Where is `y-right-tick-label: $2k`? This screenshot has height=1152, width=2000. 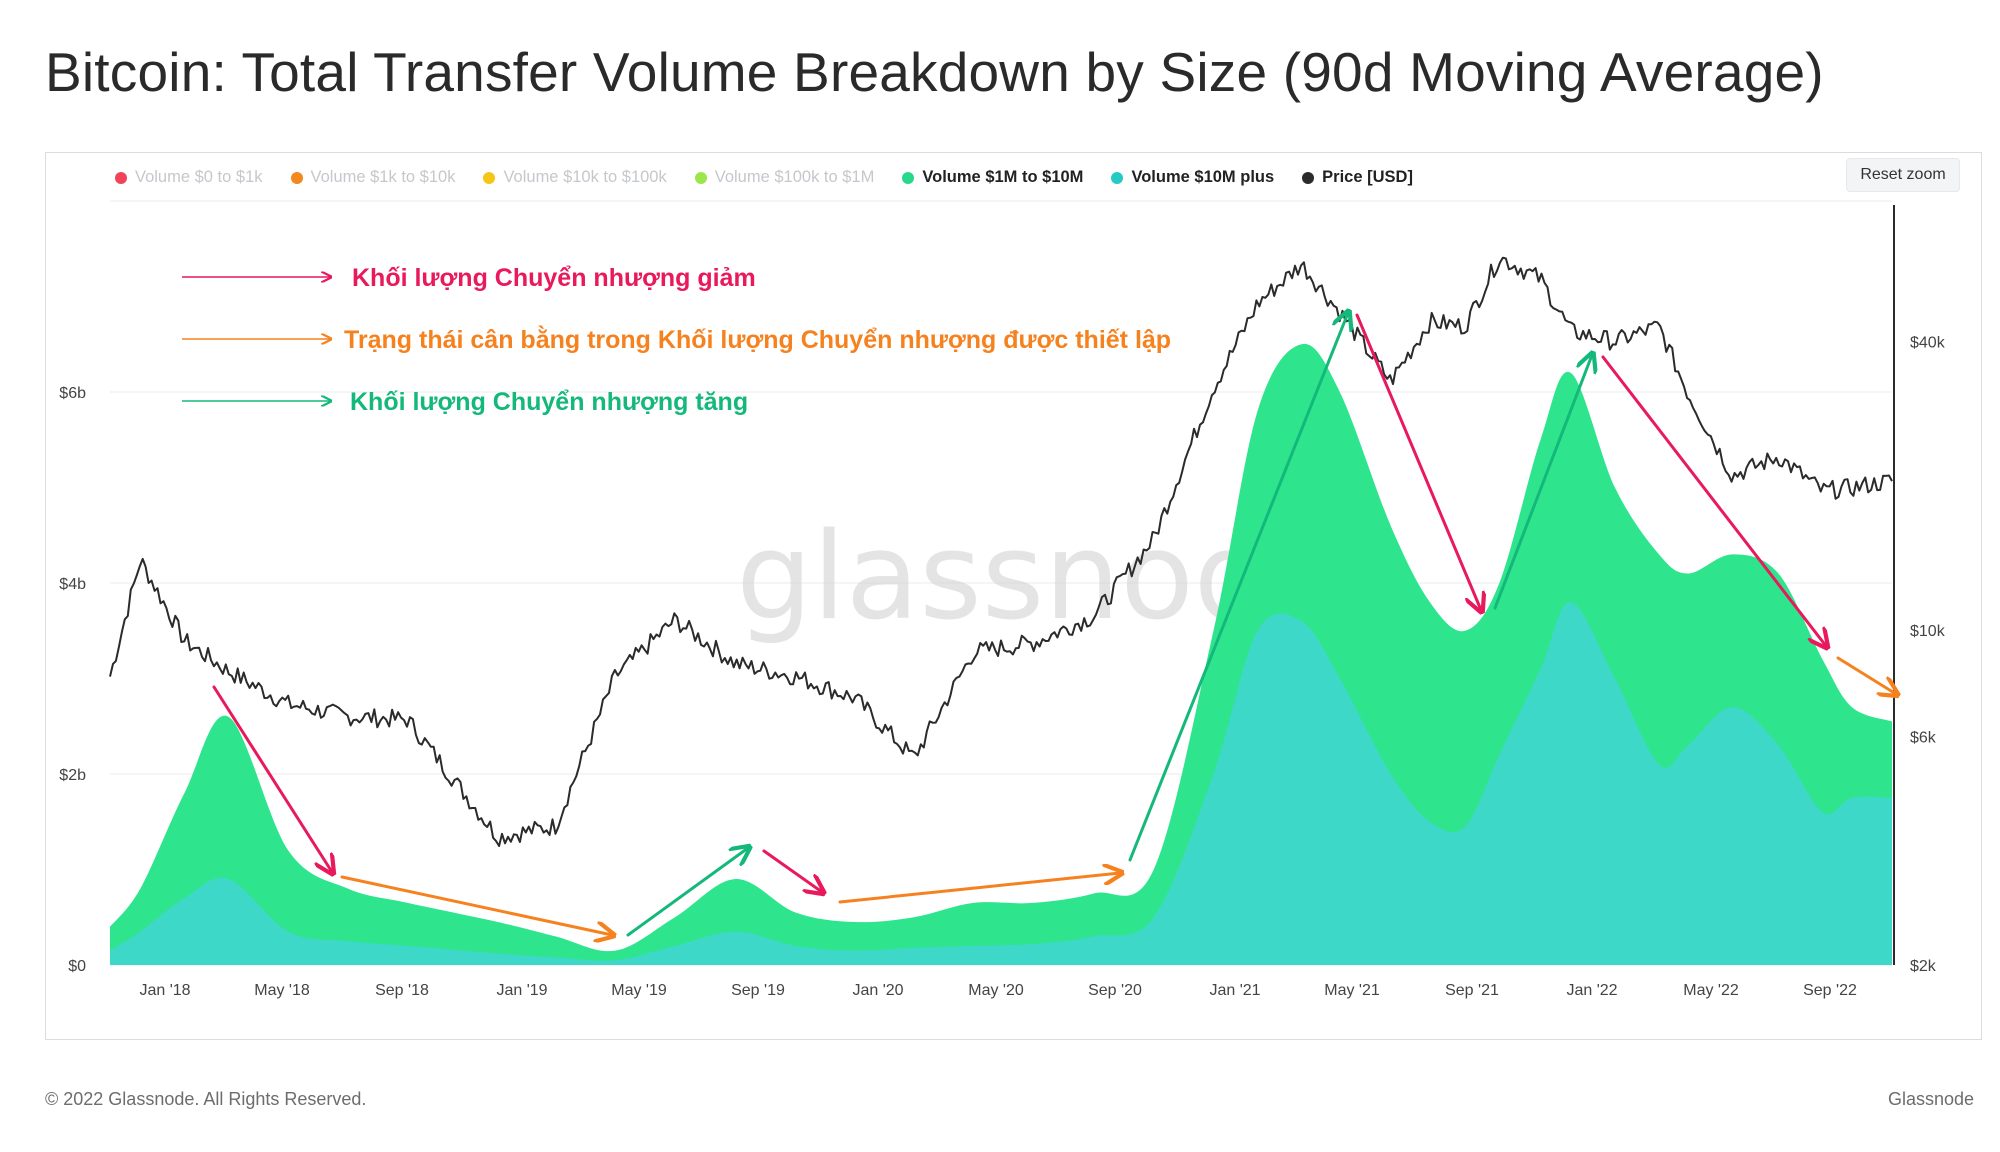
y-right-tick-label: $2k is located at coordinates (1923, 966).